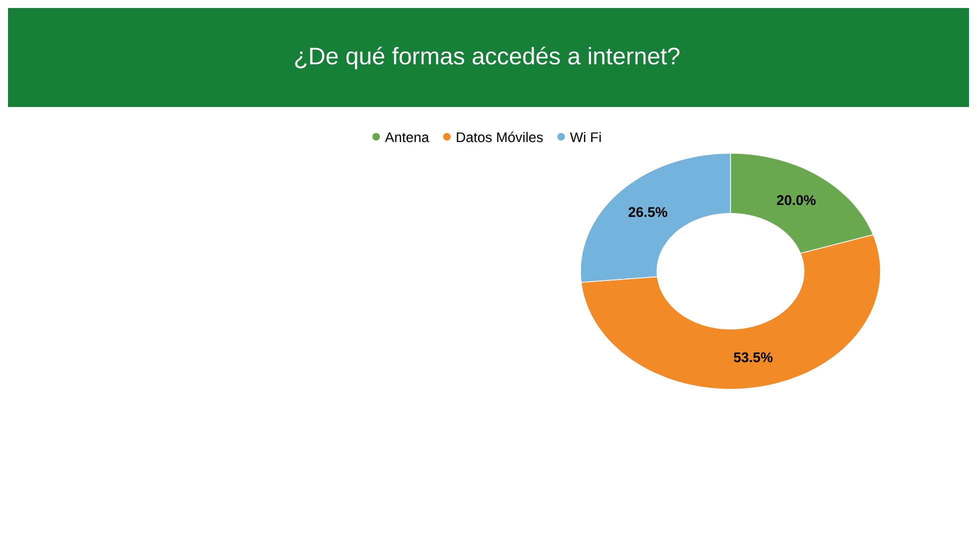  What do you see at coordinates (585, 137) in the screenshot?
I see `legend-label: Wi Fi` at bounding box center [585, 137].